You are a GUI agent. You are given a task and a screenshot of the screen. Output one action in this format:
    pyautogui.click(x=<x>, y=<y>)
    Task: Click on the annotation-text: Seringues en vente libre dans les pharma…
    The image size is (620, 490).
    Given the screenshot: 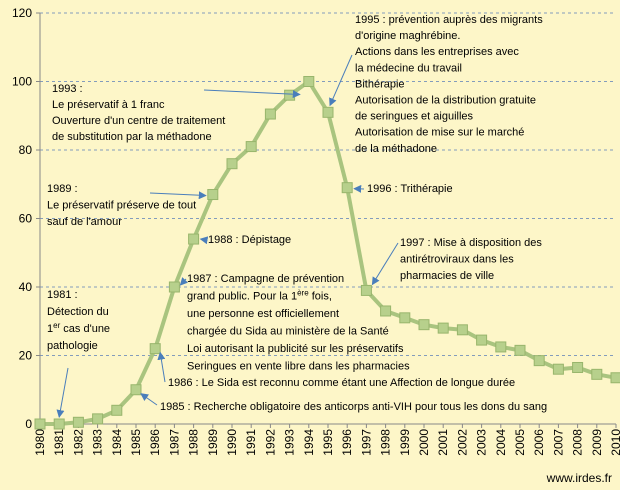 What is the action you would take?
    pyautogui.click(x=298, y=367)
    